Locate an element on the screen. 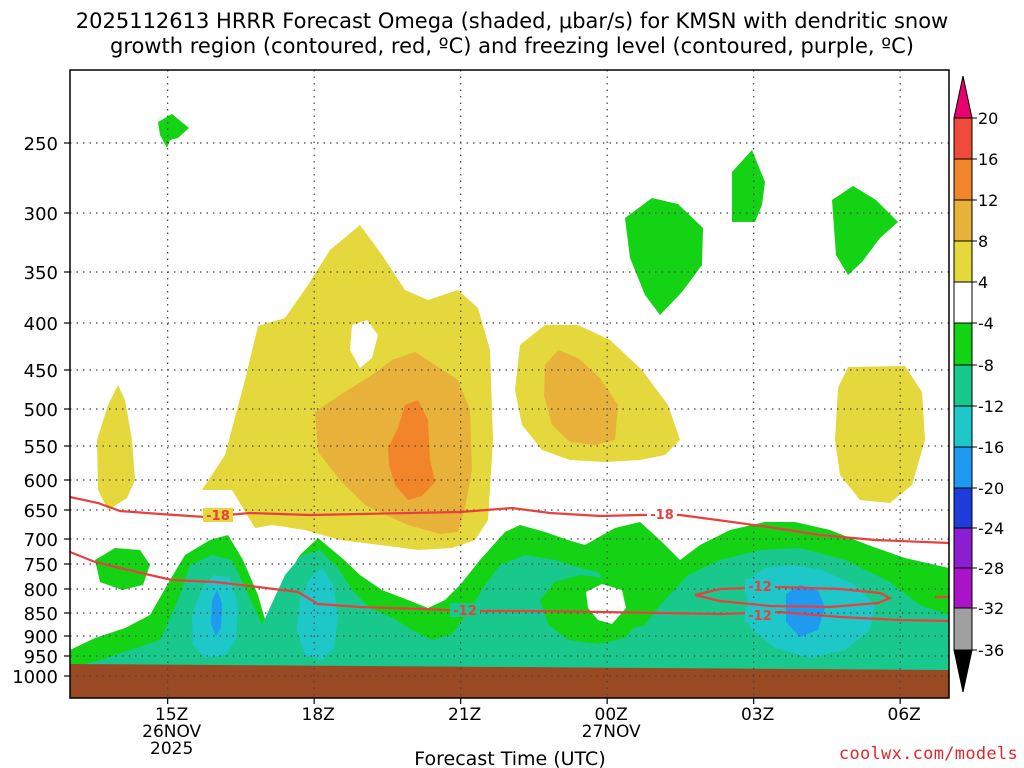 Image resolution: width=1024 pixels, height=768 pixels. colorbar-label-20: 20 is located at coordinates (988, 118).